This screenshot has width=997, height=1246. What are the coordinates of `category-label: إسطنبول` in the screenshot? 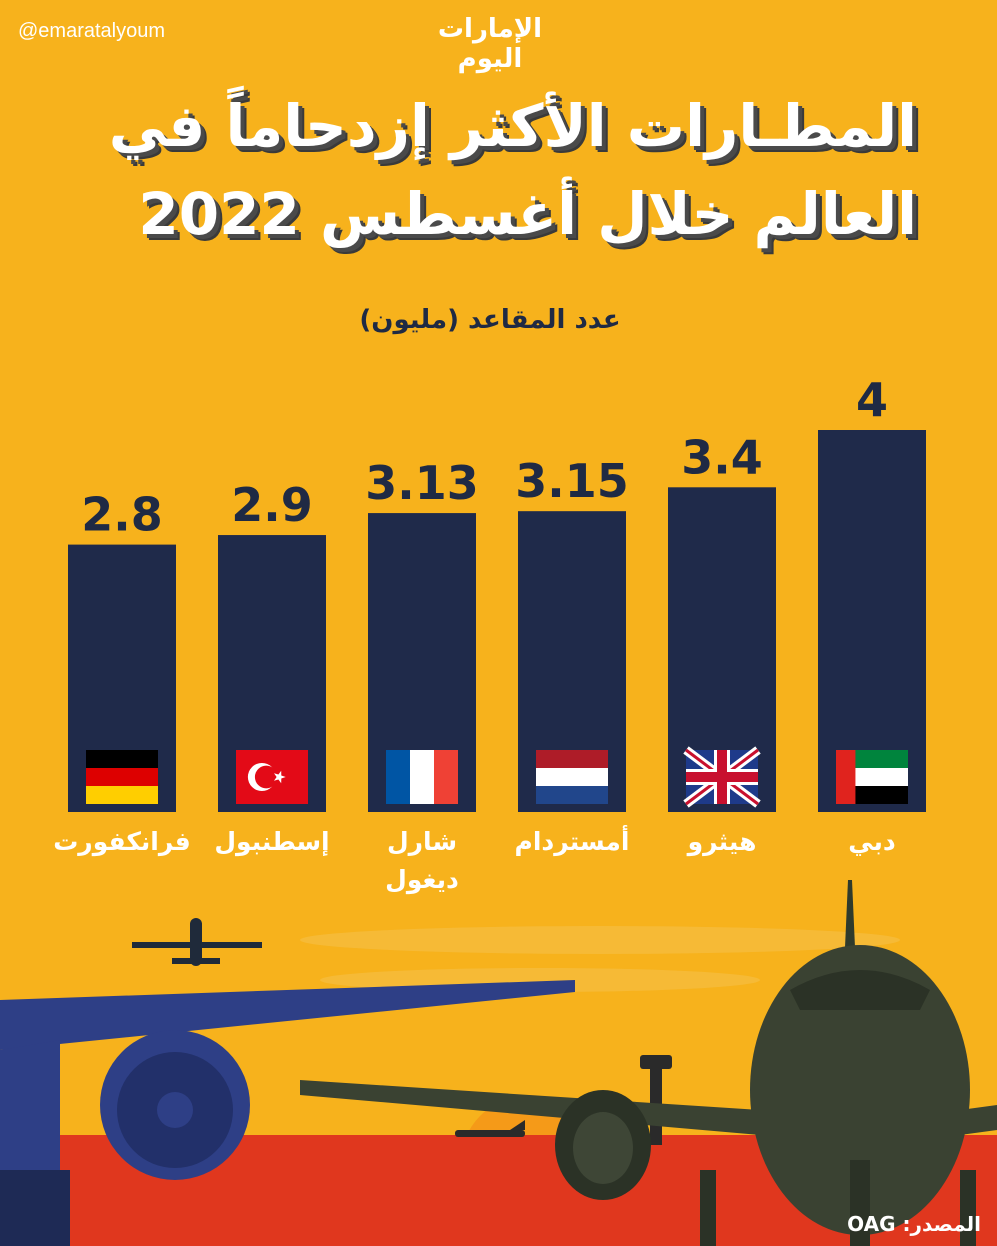 It's located at (271, 842).